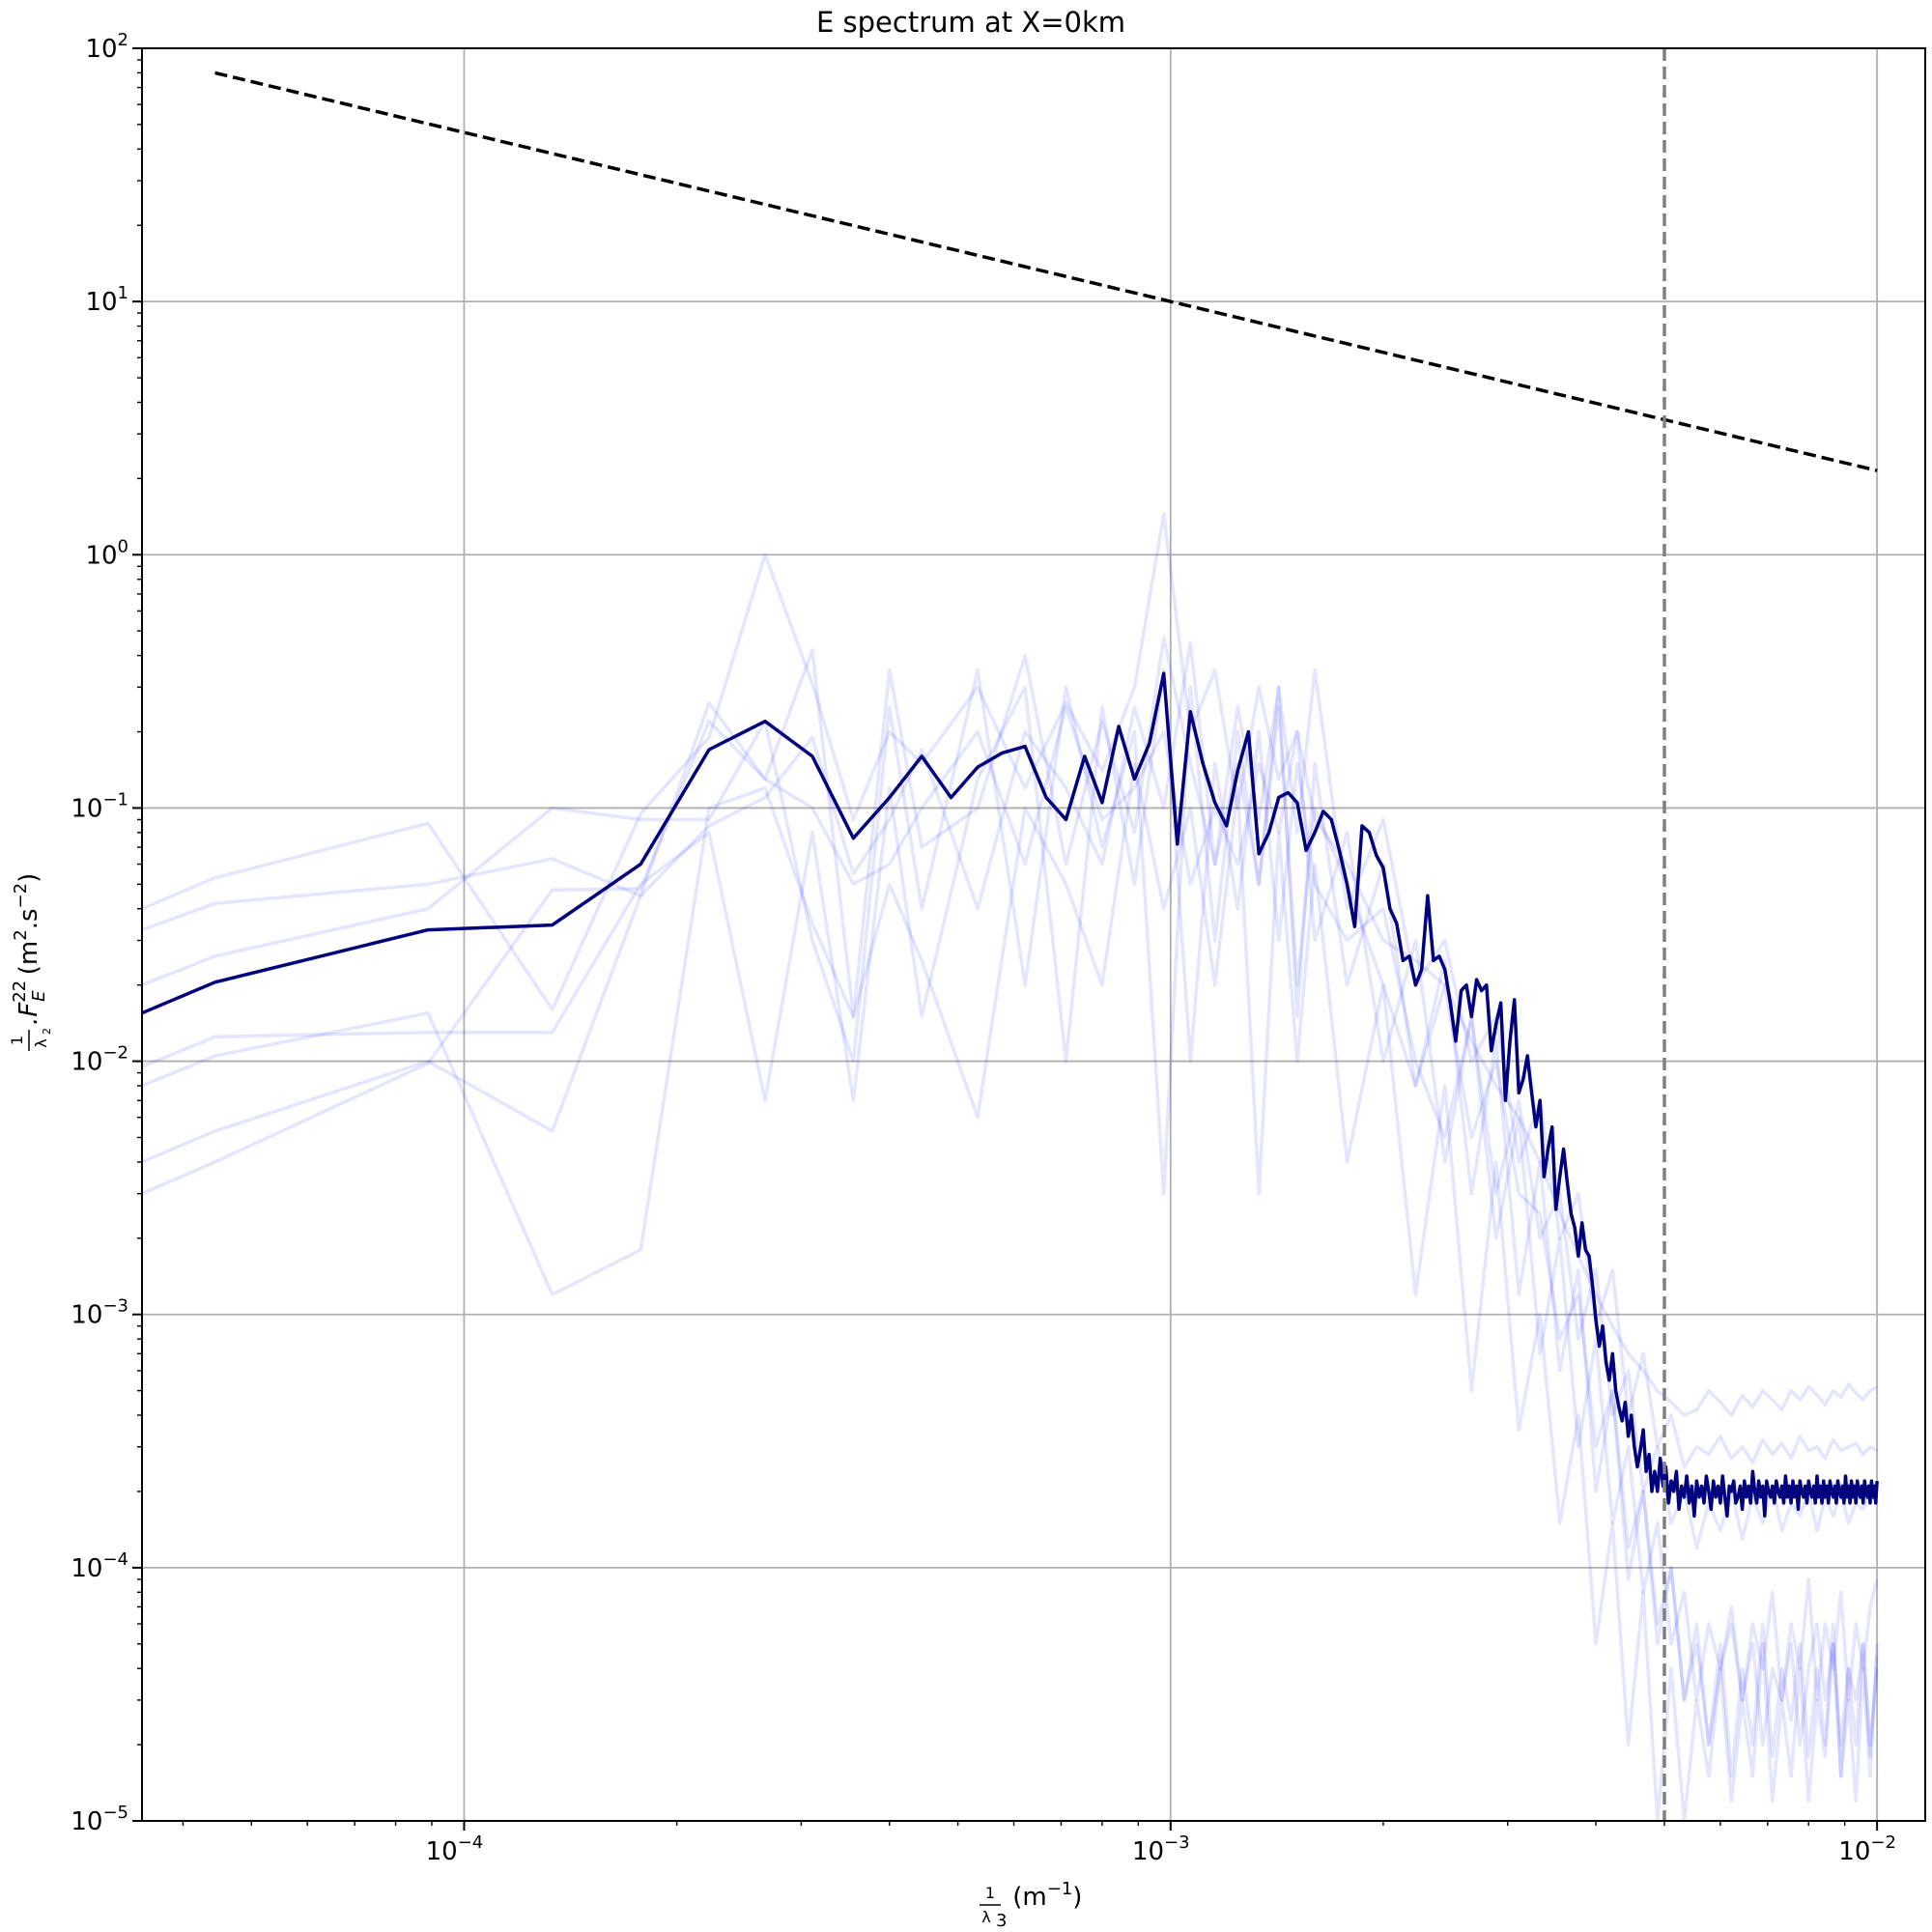 Image resolution: width=1932 pixels, height=1932 pixels. What do you see at coordinates (1177, 1843) in the screenshot?
I see `x-tick-label-exp: −3` at bounding box center [1177, 1843].